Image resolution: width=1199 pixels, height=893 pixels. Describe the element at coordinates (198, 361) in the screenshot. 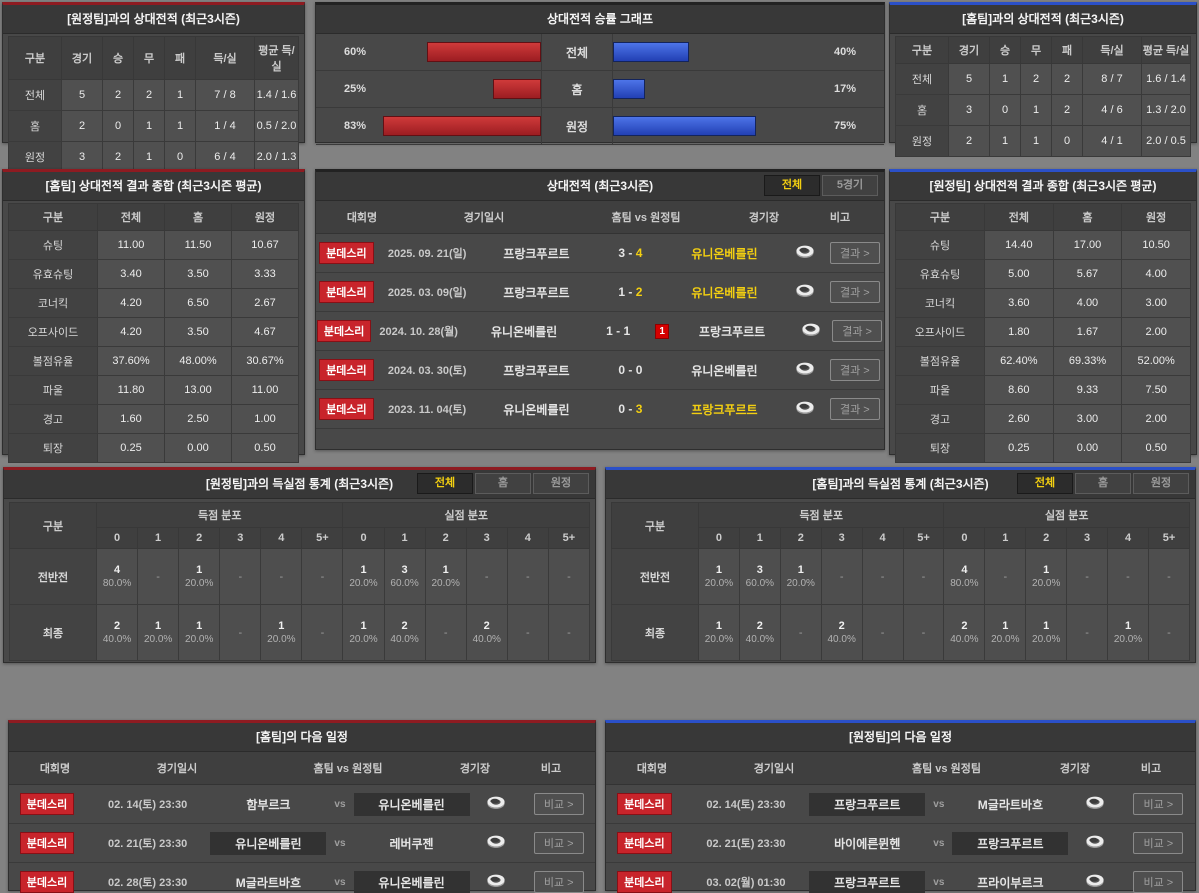

I see `cell-value: 48.00%` at that location.